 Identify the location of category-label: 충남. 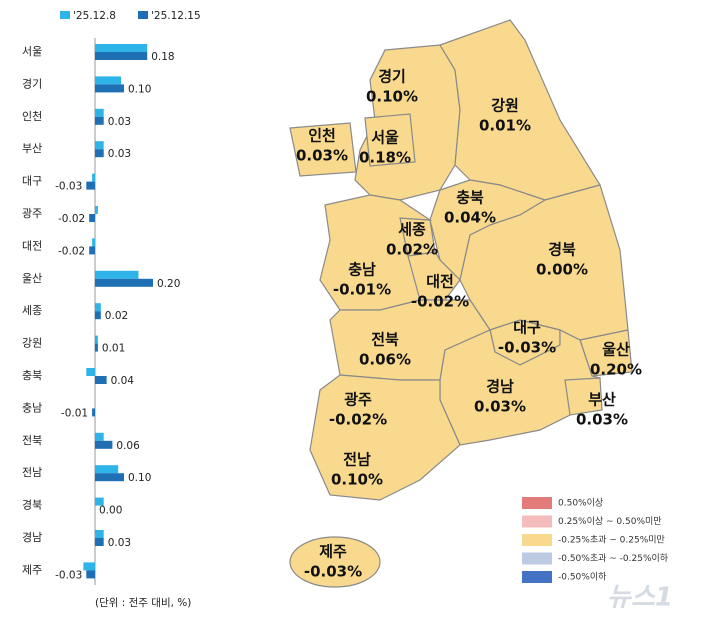
(32, 407).